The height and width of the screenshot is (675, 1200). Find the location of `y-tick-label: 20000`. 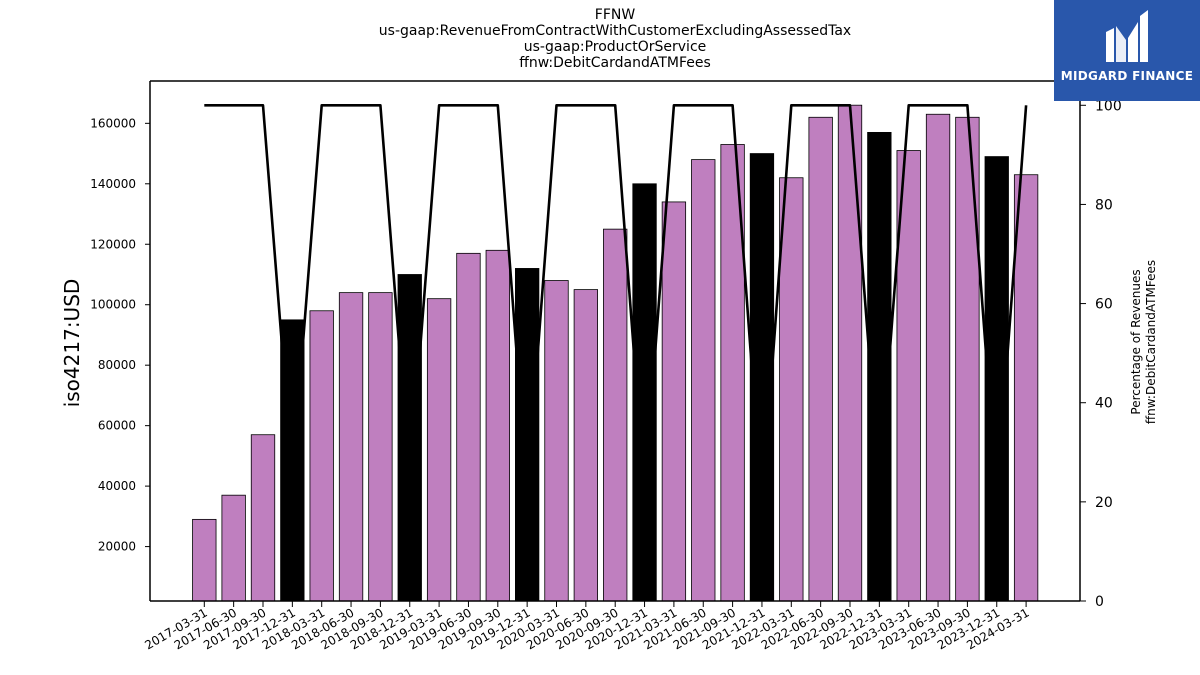

y-tick-label: 20000 is located at coordinates (117, 547).